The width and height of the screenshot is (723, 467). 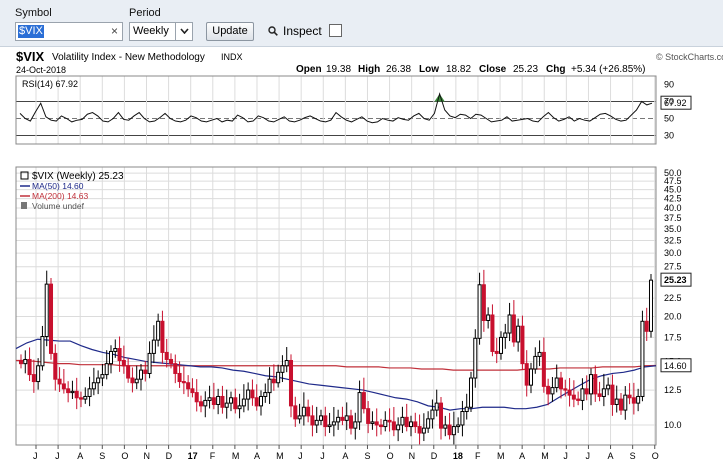 What do you see at coordinates (183, 31) in the screenshot?
I see `chevron-down-icon` at bounding box center [183, 31].